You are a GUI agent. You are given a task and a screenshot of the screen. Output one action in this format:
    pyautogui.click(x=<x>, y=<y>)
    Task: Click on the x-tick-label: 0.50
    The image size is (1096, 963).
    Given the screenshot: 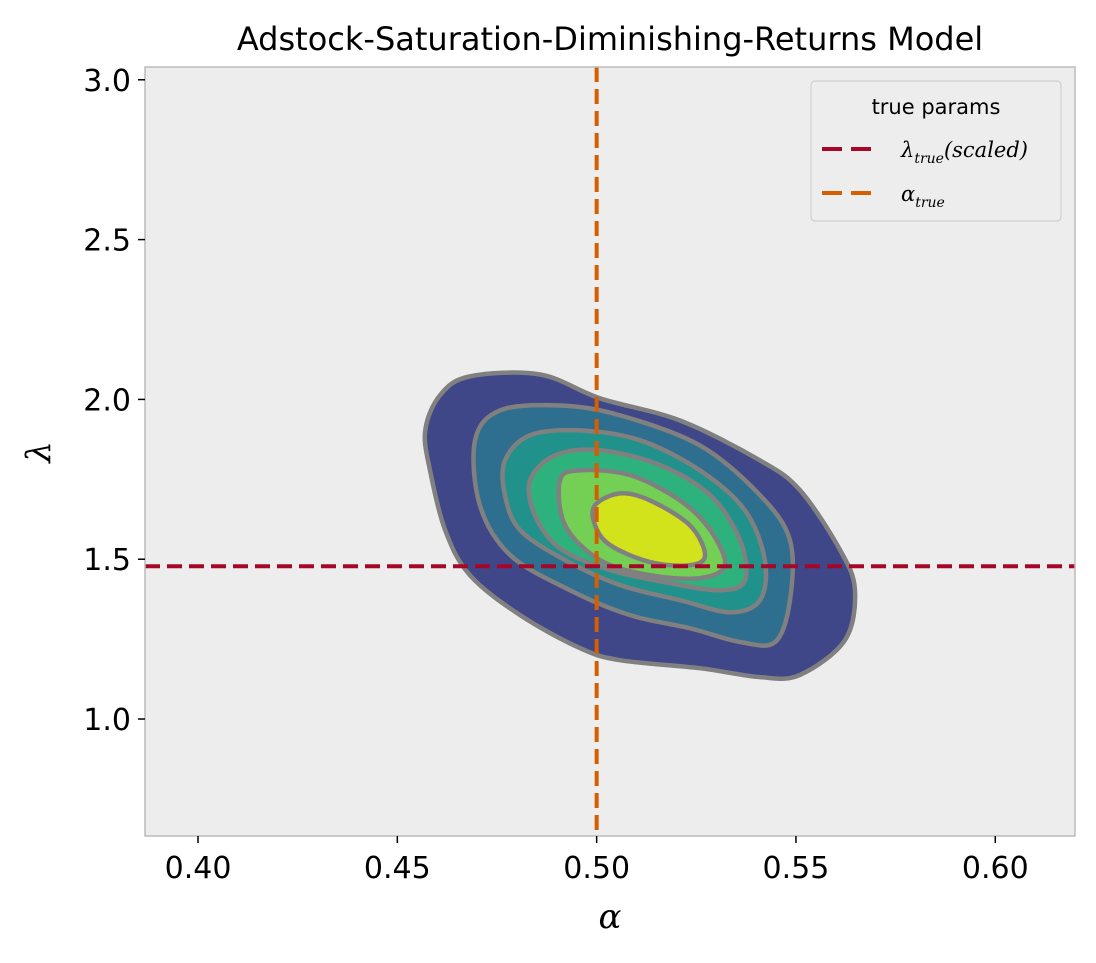 What is the action you would take?
    pyautogui.click(x=596, y=868)
    